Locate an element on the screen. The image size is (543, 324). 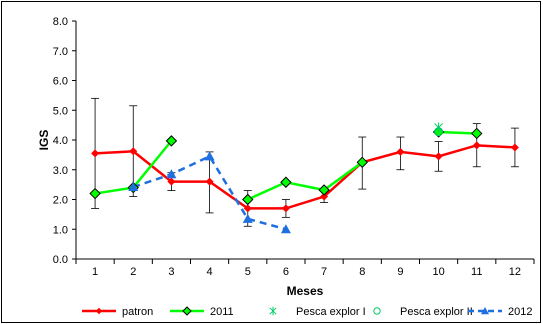
y-tick-label: 3.0 is located at coordinates (60, 171).